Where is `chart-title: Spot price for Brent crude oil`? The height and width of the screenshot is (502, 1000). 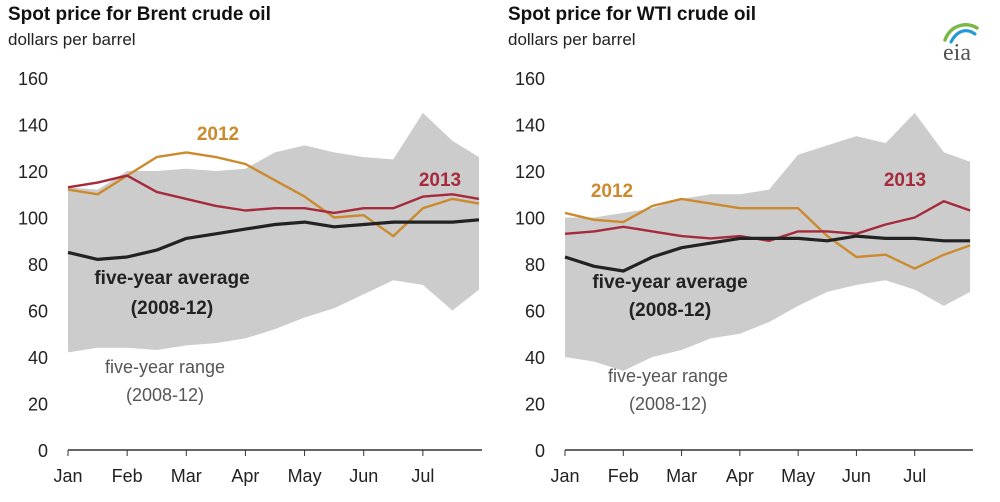 chart-title: Spot price for Brent crude oil is located at coordinates (139, 14).